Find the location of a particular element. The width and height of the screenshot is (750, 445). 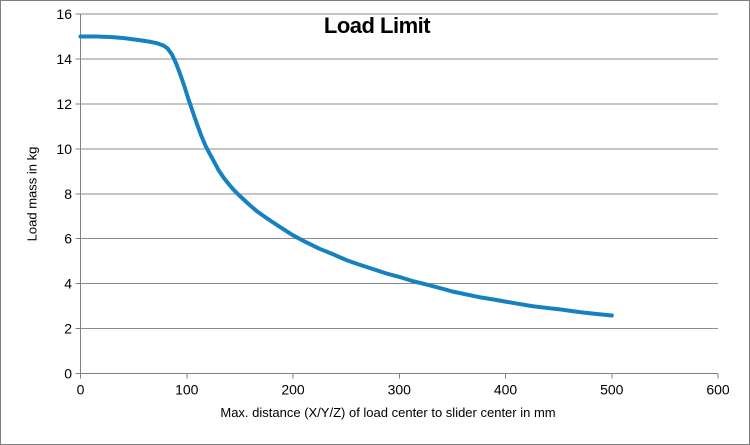

y-tick-label: 8 is located at coordinates (68, 194).